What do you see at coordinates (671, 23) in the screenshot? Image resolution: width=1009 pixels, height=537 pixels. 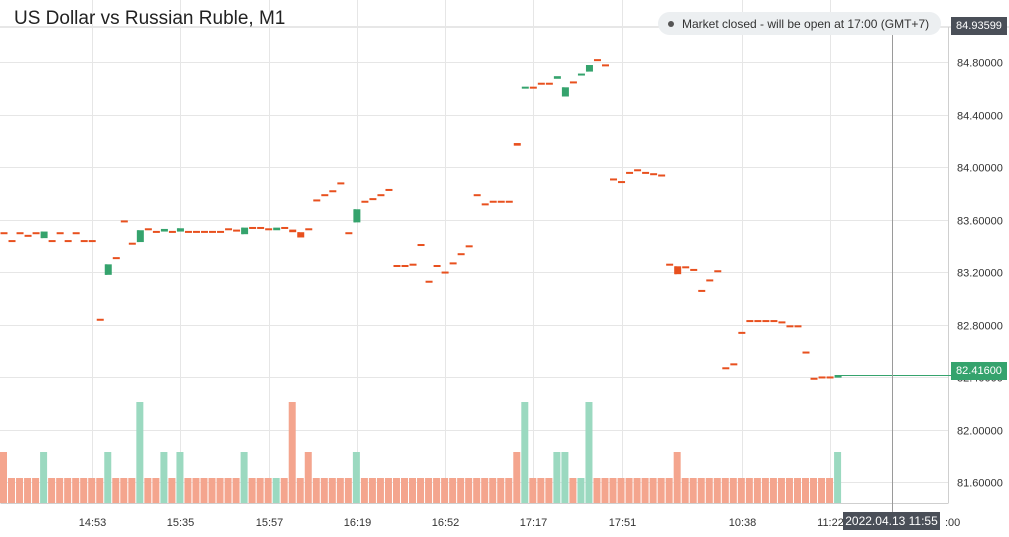 I see `status-dot-icon` at bounding box center [671, 23].